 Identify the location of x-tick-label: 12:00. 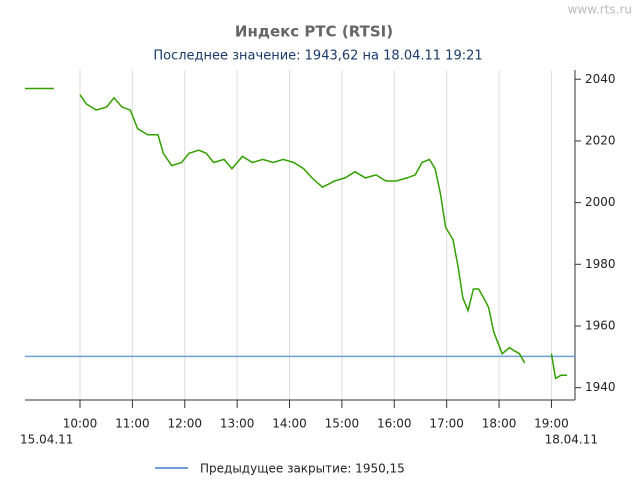
(184, 424).